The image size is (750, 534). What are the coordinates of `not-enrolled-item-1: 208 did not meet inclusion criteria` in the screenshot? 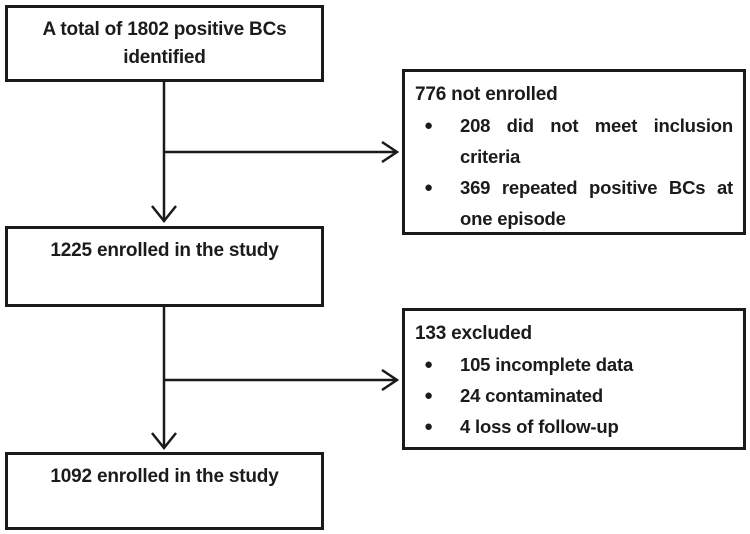 It's located at (596, 141).